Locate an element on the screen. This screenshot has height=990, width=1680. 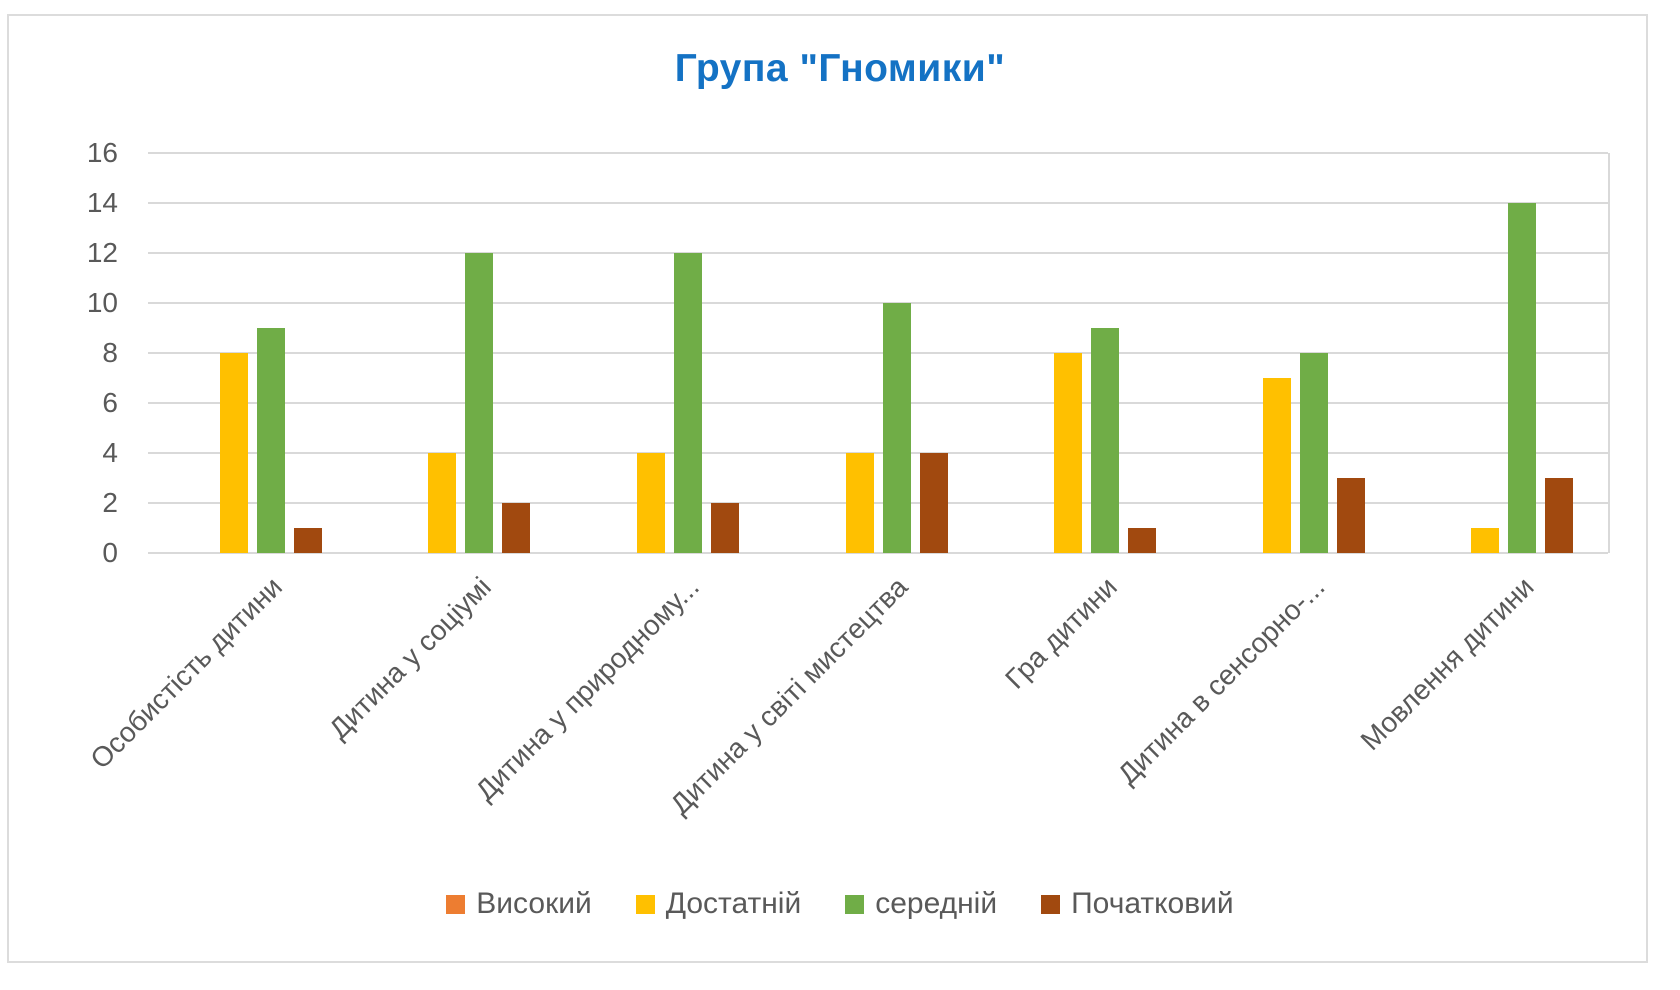
y-tick-label: 6 is located at coordinates (110, 402).